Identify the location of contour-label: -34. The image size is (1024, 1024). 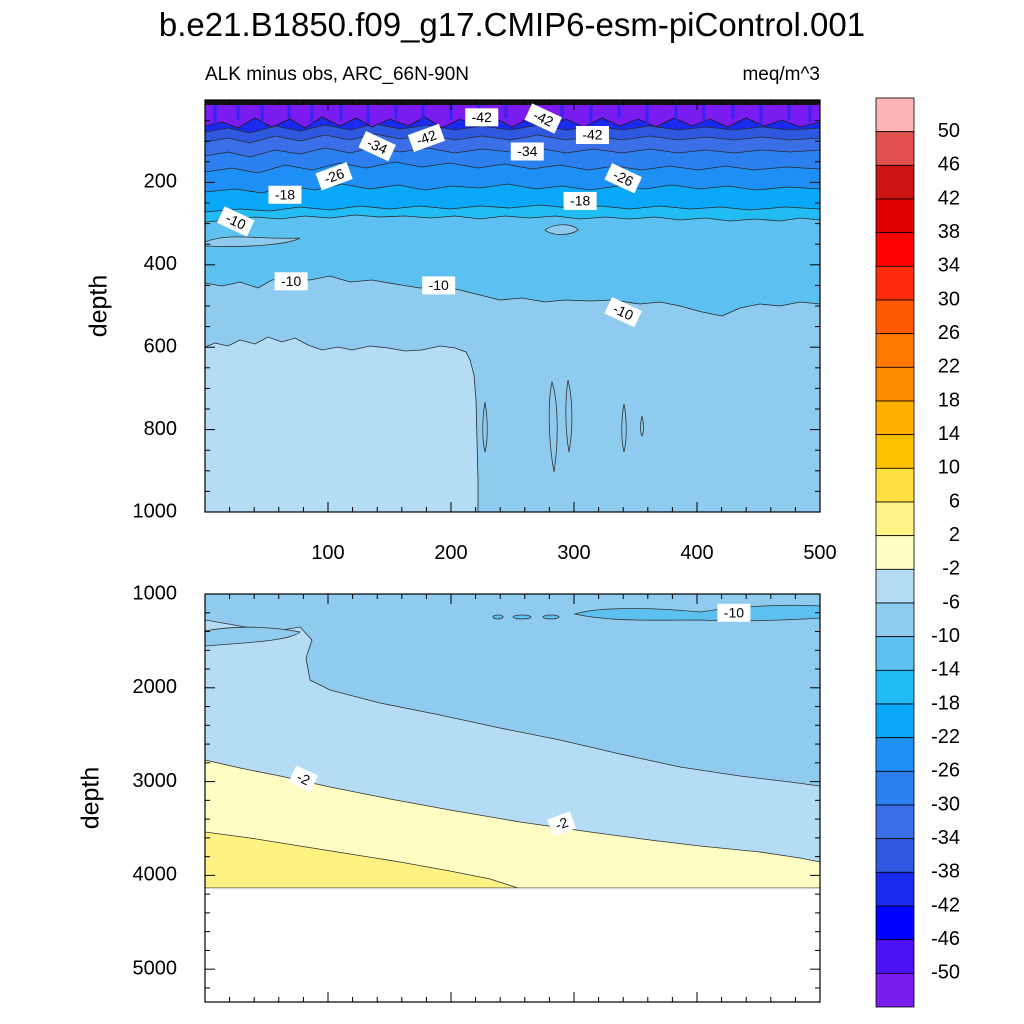
(527, 151).